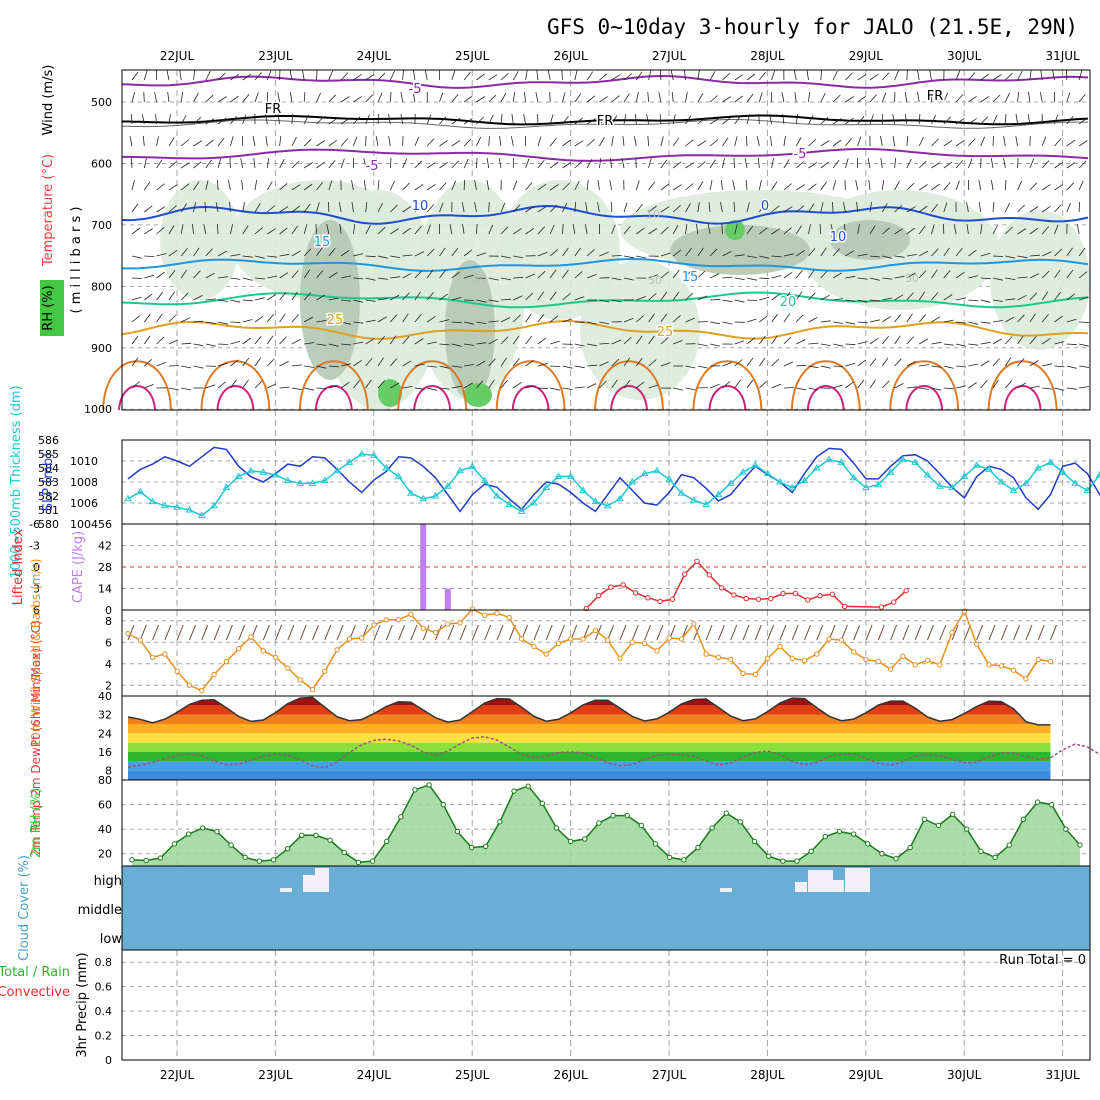 This screenshot has width=1100, height=1100. Describe the element at coordinates (629, 385) in the screenshot. I see `isotherm-30-loop` at that location.